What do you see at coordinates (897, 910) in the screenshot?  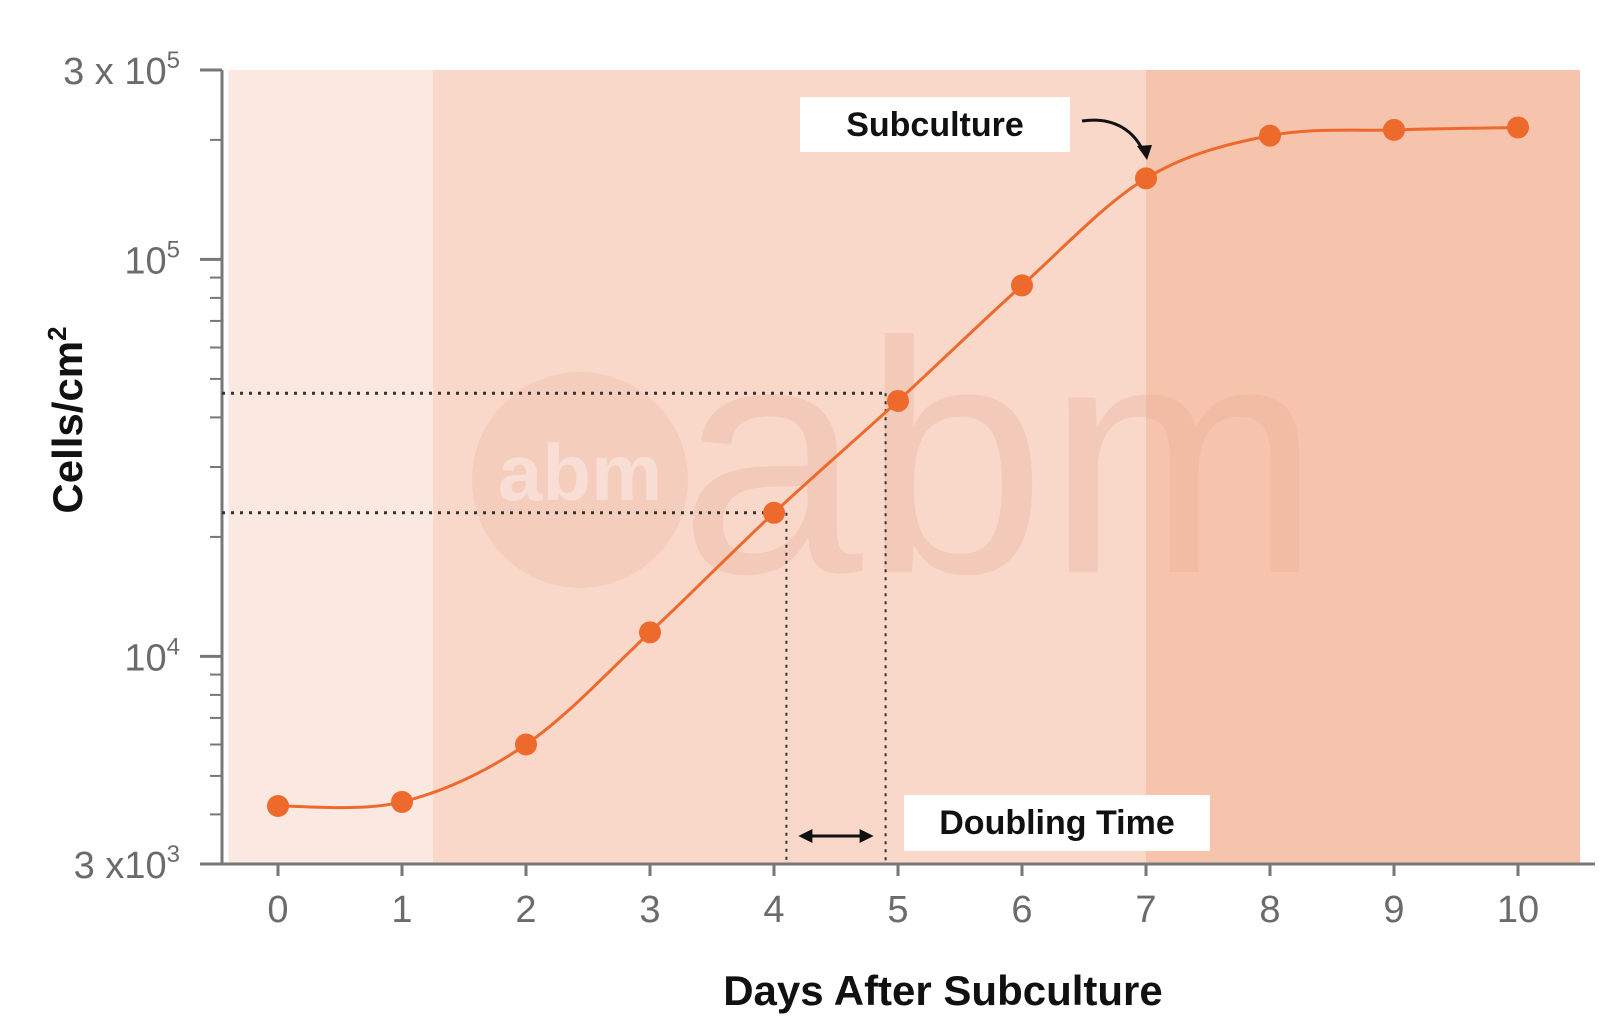 I see `x-tick-label: 5` at bounding box center [897, 910].